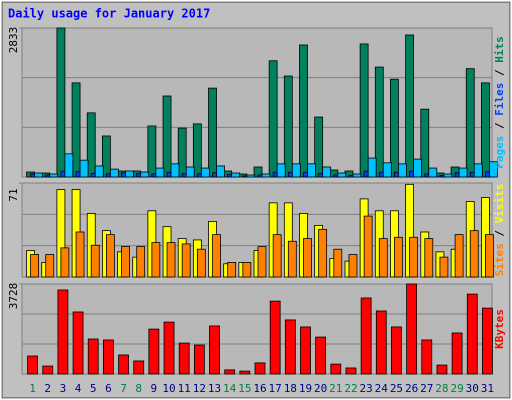  I want to click on x-tick-label: 17, so click(275, 388).